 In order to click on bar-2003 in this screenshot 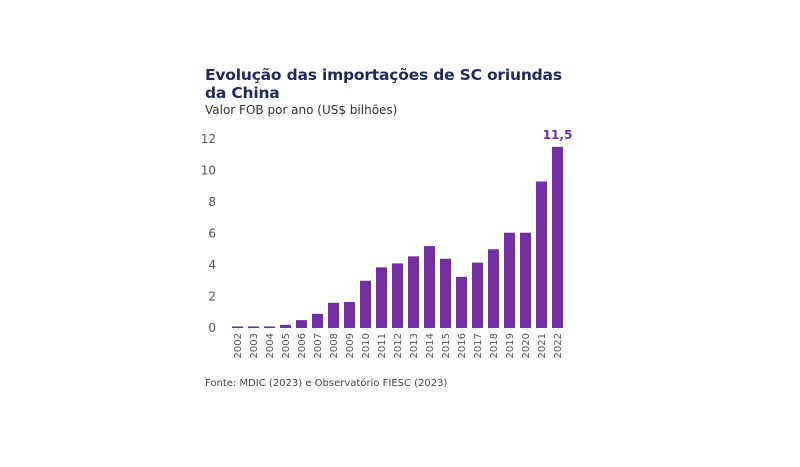, I will do `click(253, 327)`.